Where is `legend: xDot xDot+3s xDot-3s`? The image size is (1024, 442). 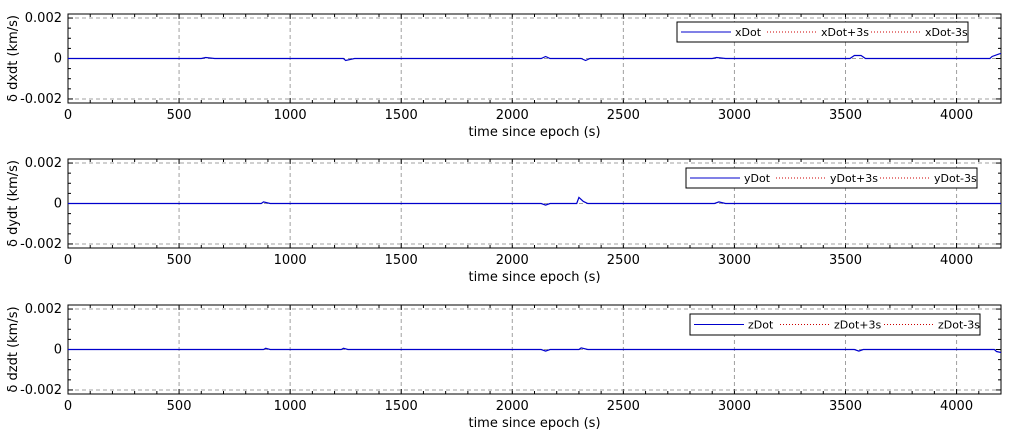 legend: xDot xDot+3s xDot-3s is located at coordinates (822, 32).